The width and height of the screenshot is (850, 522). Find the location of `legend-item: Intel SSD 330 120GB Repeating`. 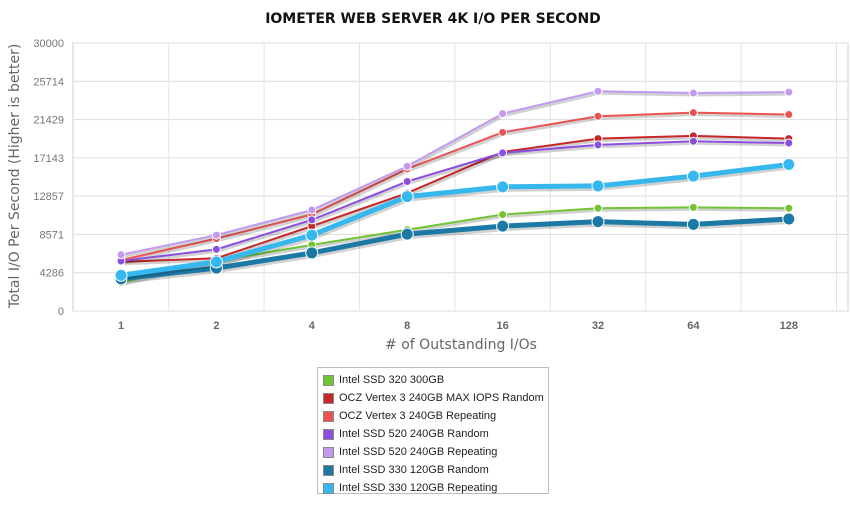

legend-item: Intel SSD 330 120GB Repeating is located at coordinates (433, 488).